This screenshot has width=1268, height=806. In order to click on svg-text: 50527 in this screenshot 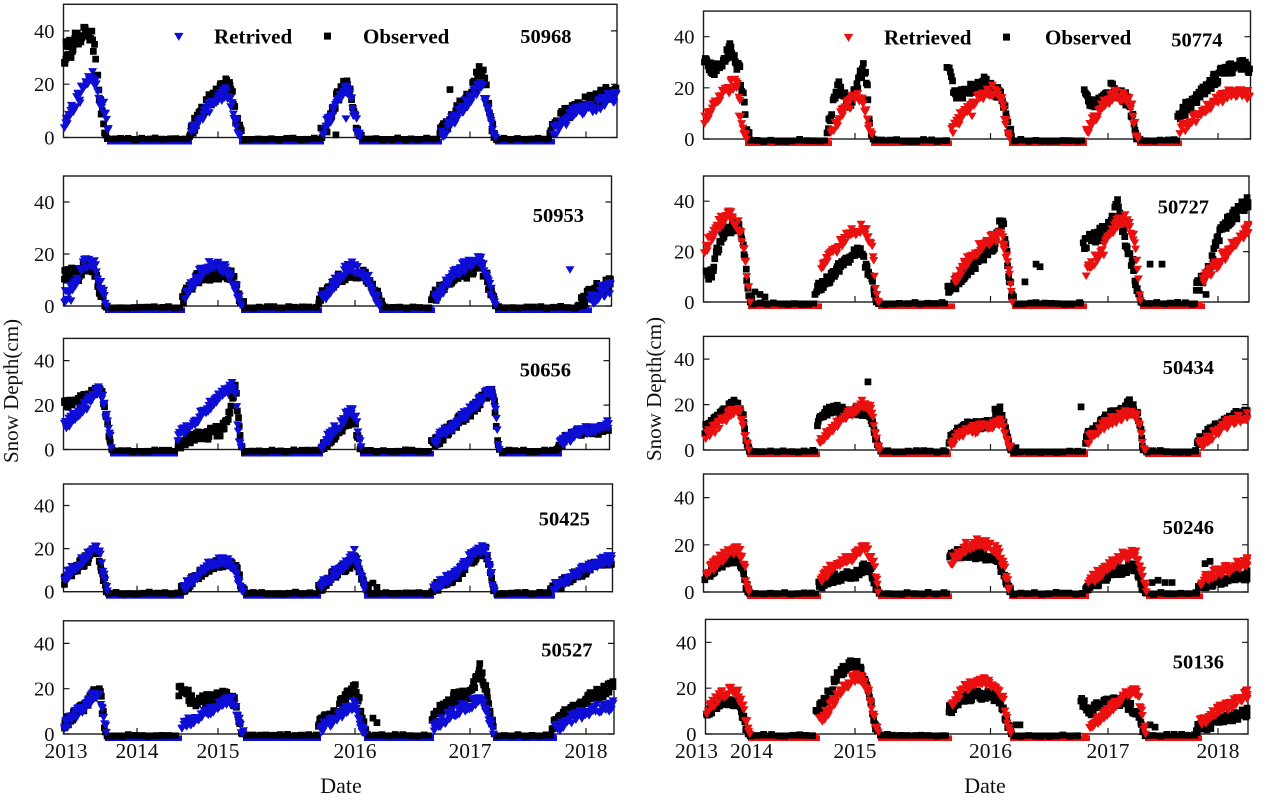, I will do `click(566, 651)`.